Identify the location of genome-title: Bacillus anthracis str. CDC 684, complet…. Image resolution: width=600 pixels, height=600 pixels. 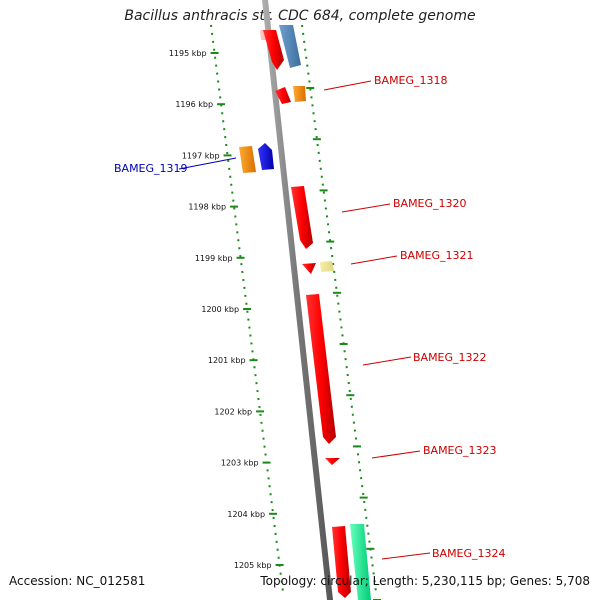
(300, 16).